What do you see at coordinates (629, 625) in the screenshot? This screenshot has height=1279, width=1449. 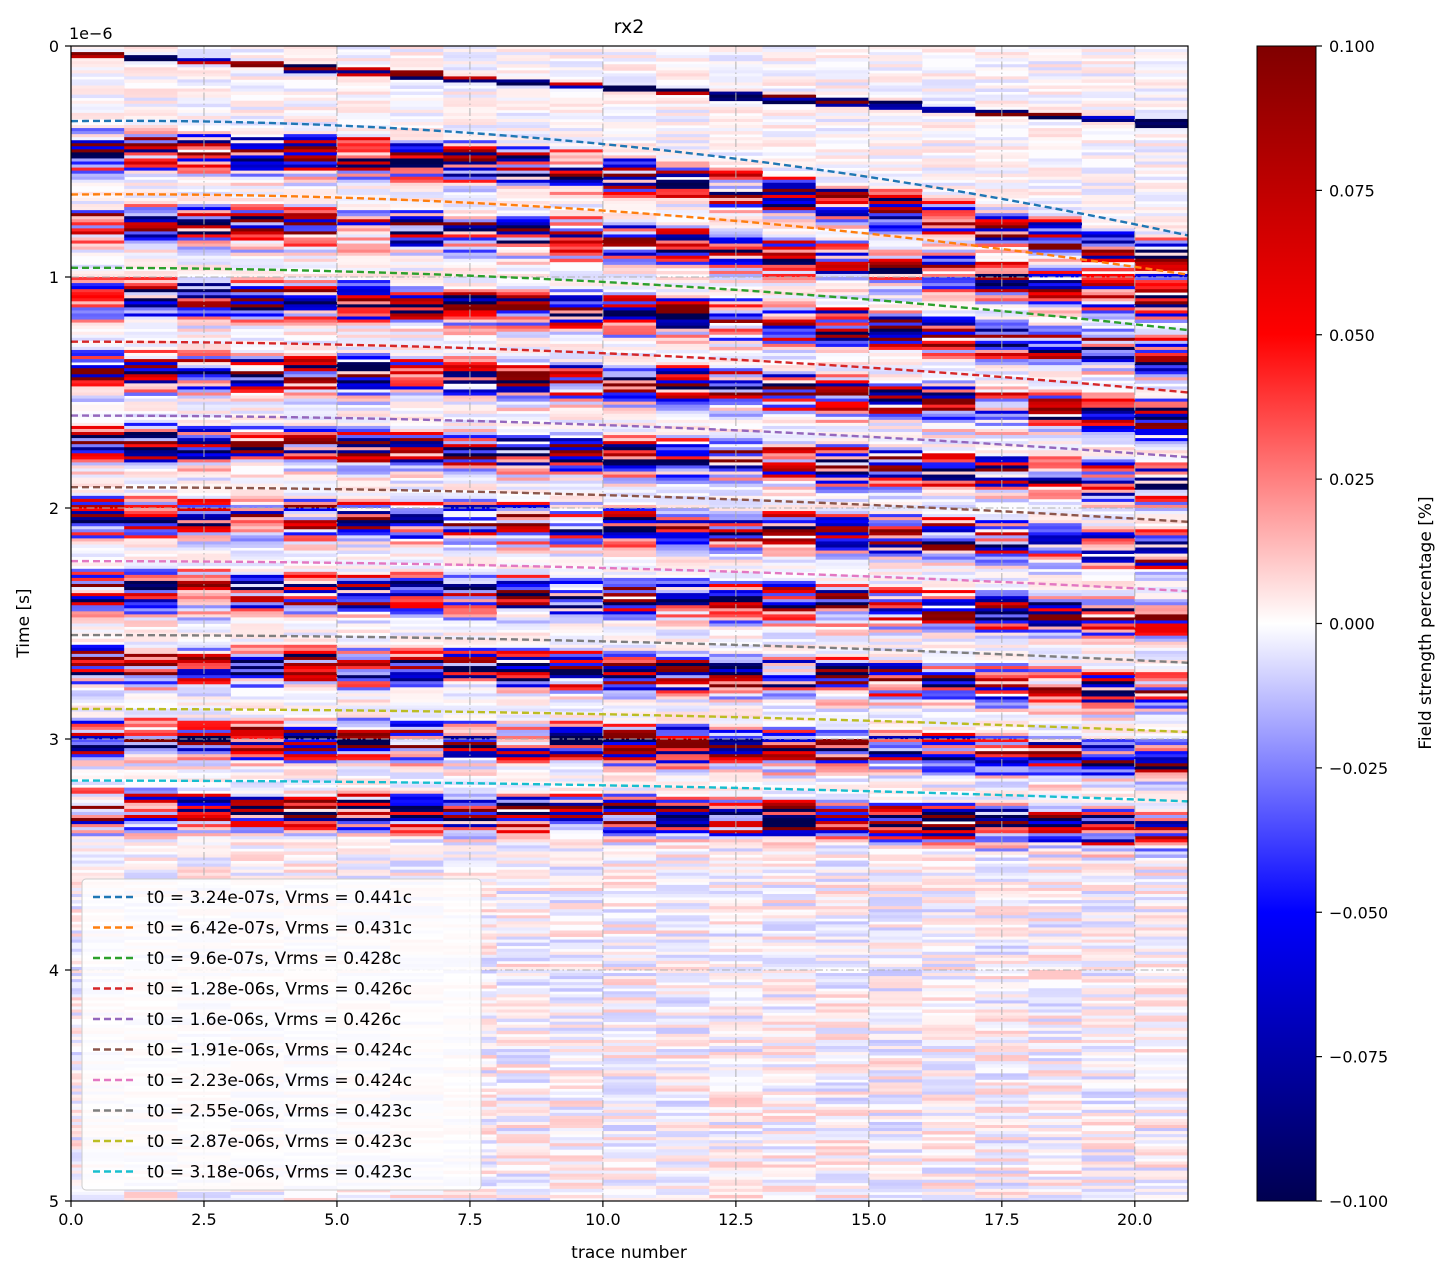 I see `trace-column` at bounding box center [629, 625].